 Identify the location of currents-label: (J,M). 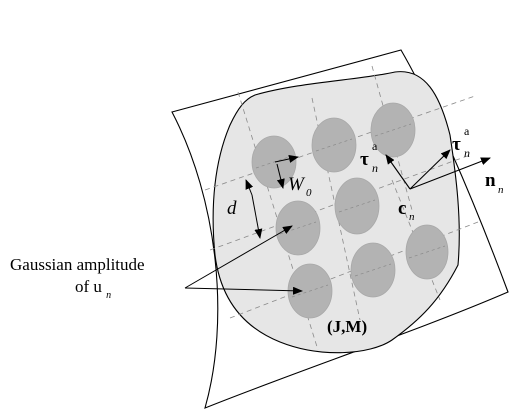
(347, 326).